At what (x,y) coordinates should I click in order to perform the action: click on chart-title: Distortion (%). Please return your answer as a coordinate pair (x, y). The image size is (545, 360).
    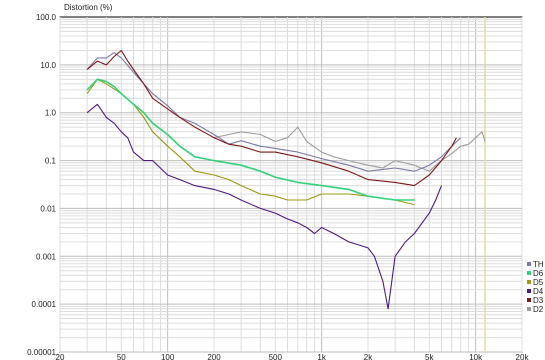
    Looking at the image, I should click on (88, 7).